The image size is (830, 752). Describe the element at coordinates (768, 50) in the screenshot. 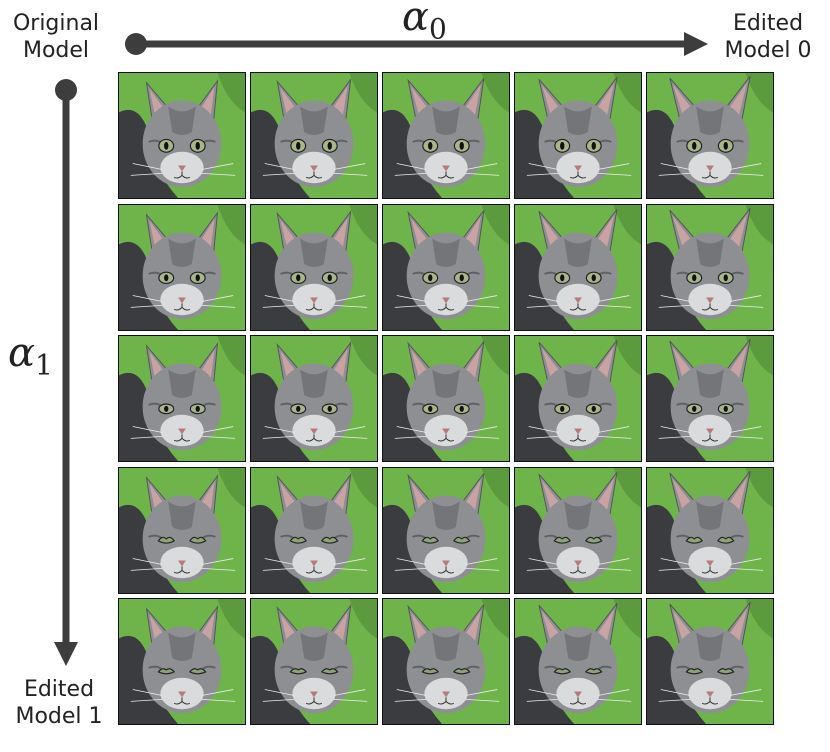

I see `edited-model-0-label-line2: Model 0` at that location.